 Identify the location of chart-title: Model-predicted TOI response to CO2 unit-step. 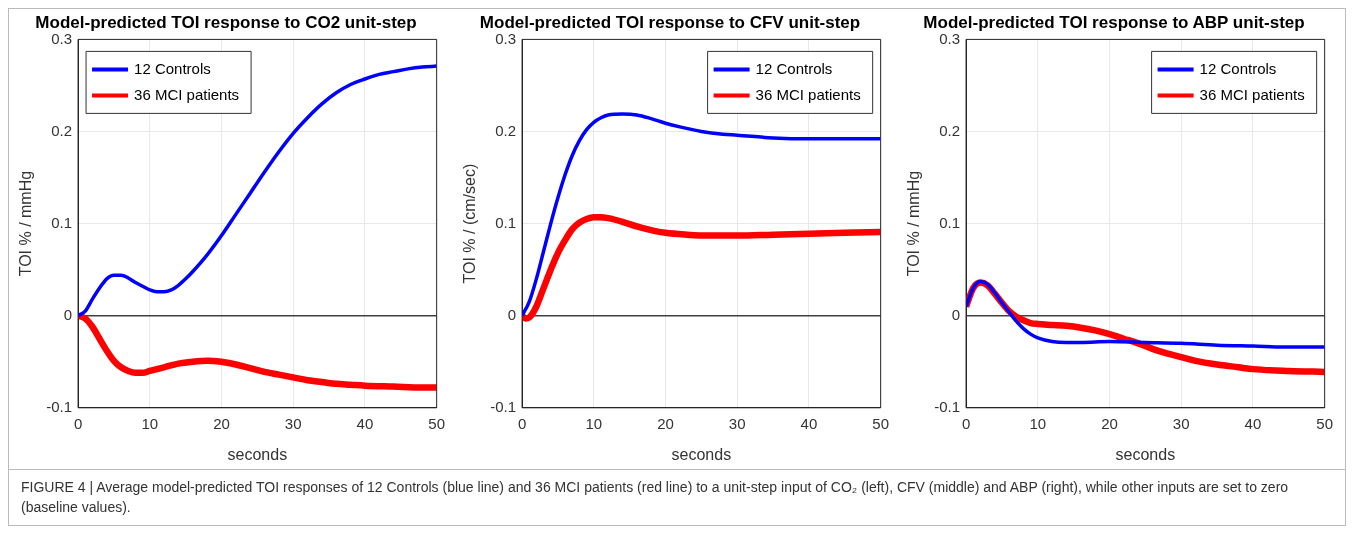
(226, 22).